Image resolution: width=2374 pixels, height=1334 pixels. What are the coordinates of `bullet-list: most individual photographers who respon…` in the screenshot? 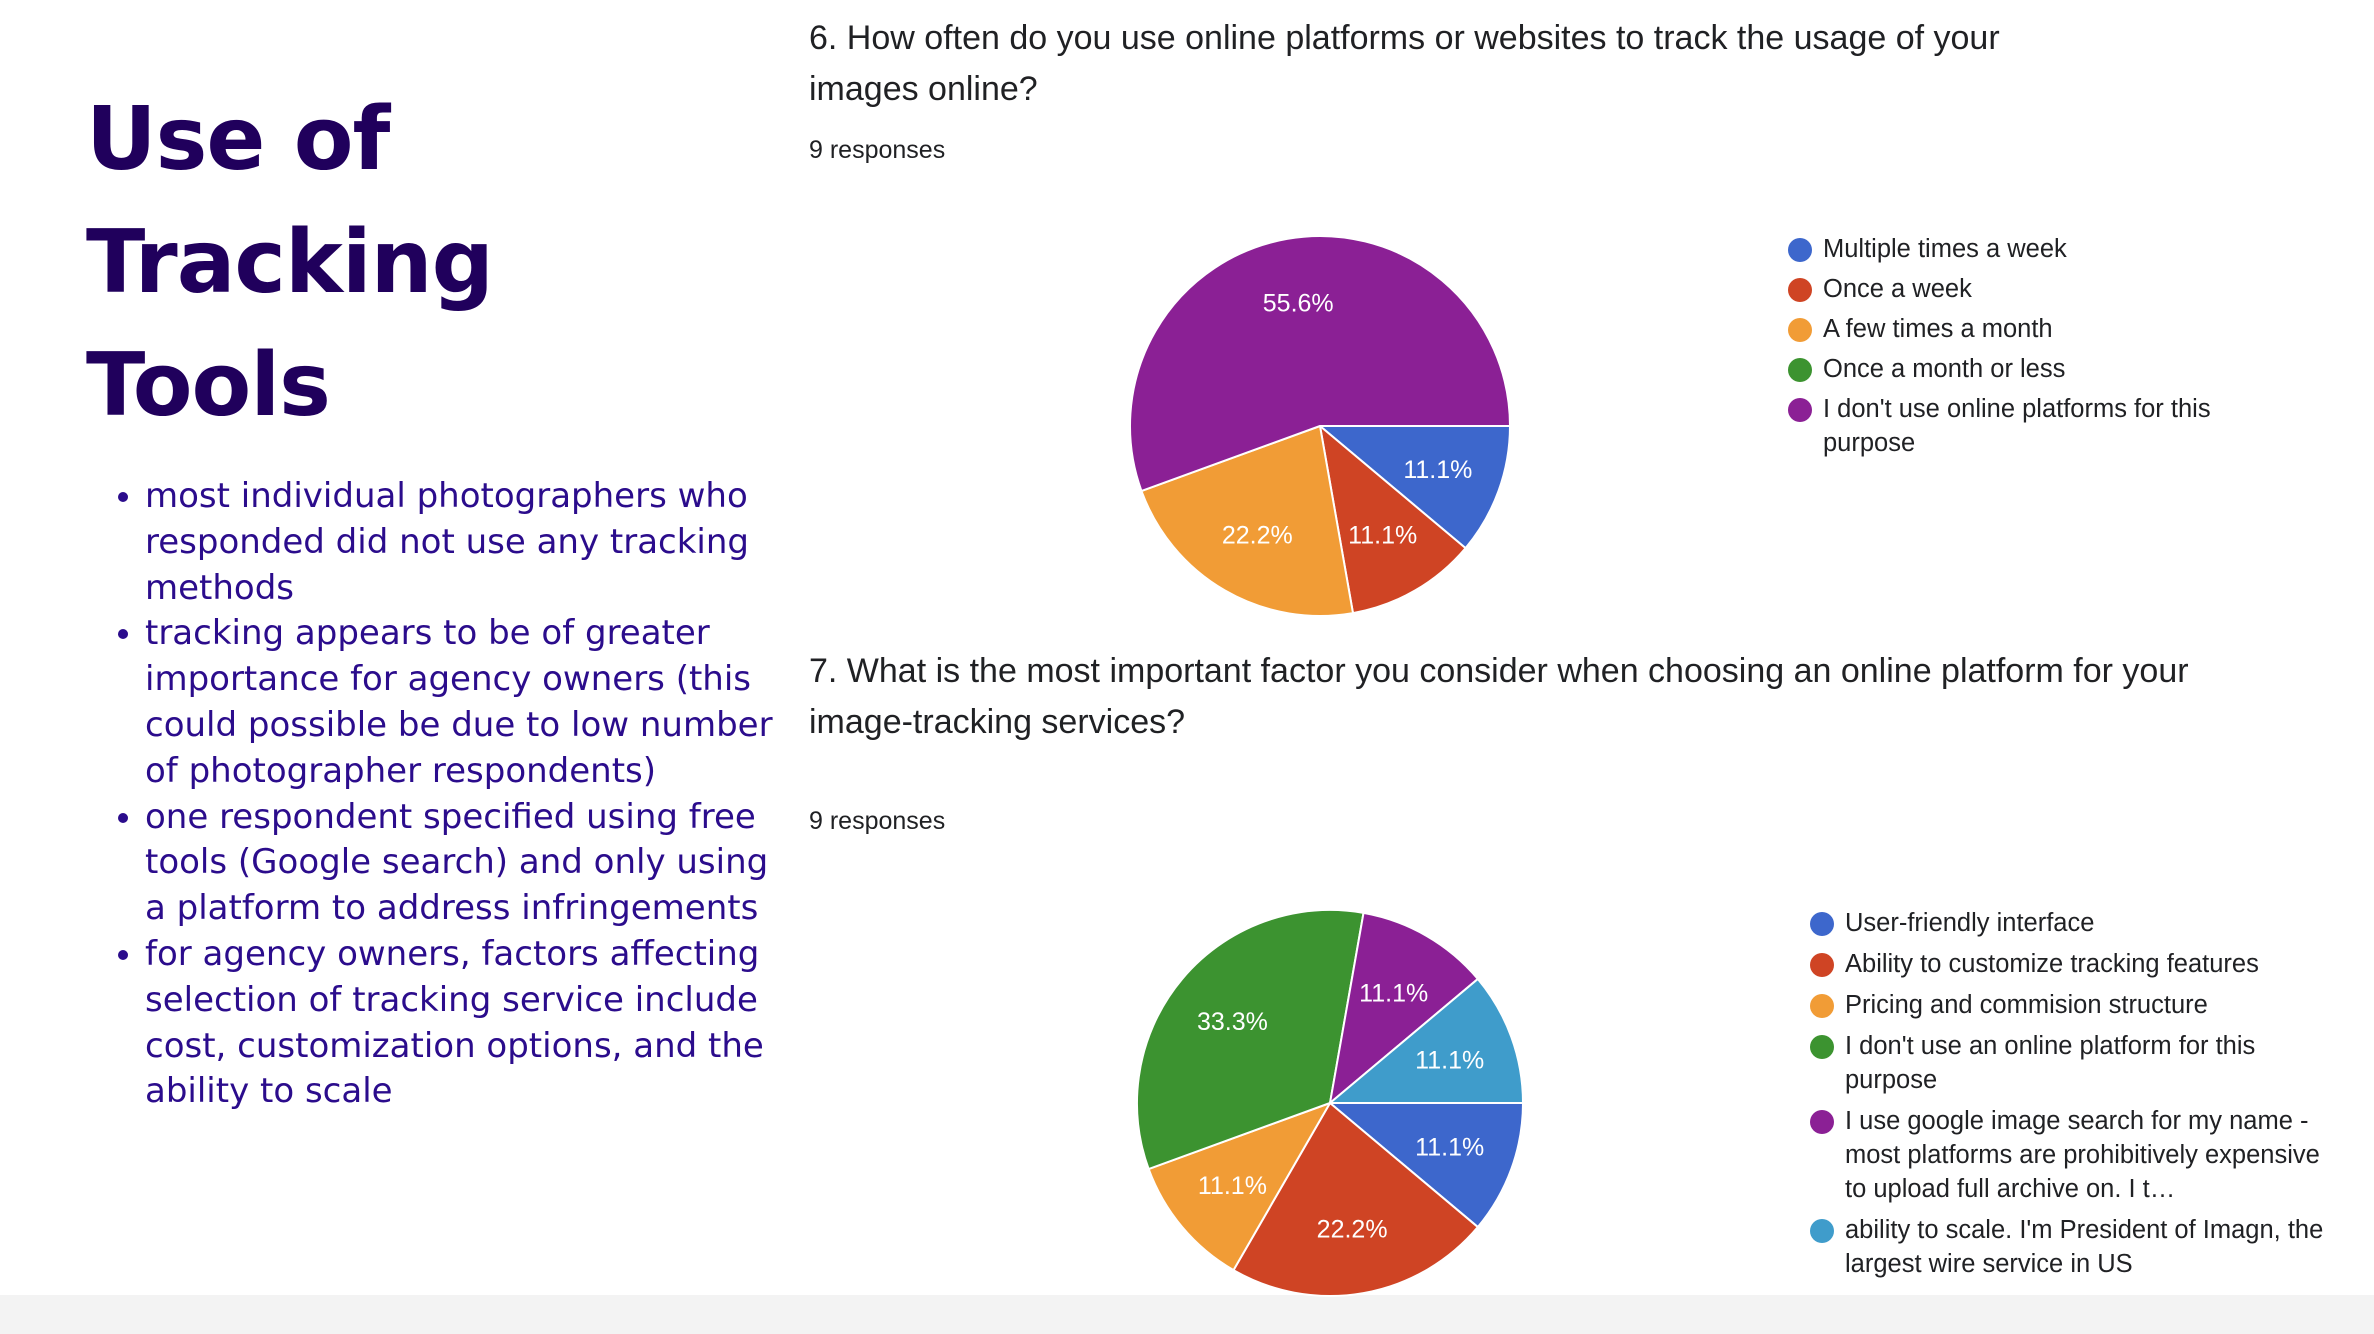 It's located at (438, 794).